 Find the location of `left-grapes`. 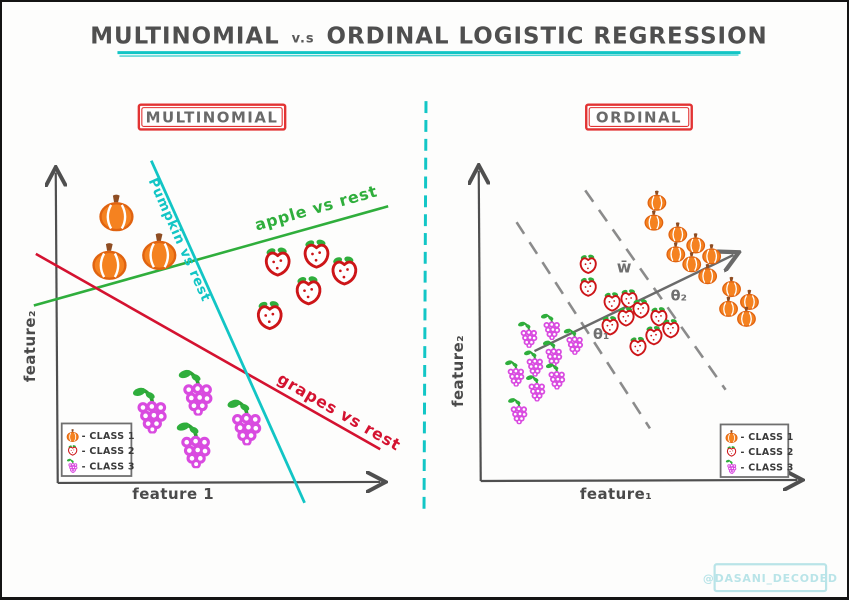

left-grapes is located at coordinates (196, 418).